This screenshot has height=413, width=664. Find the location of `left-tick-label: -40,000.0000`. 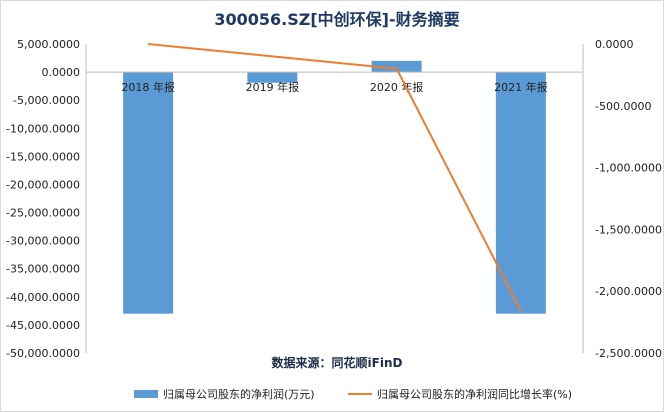

left-tick-label: -40,000.0000 is located at coordinates (43, 297).